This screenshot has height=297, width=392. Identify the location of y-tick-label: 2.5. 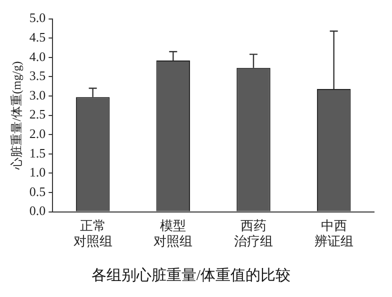
(37, 114).